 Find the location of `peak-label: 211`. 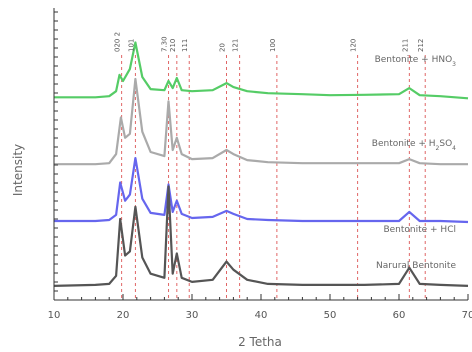

peak-label: 211 is located at coordinates (405, 45).